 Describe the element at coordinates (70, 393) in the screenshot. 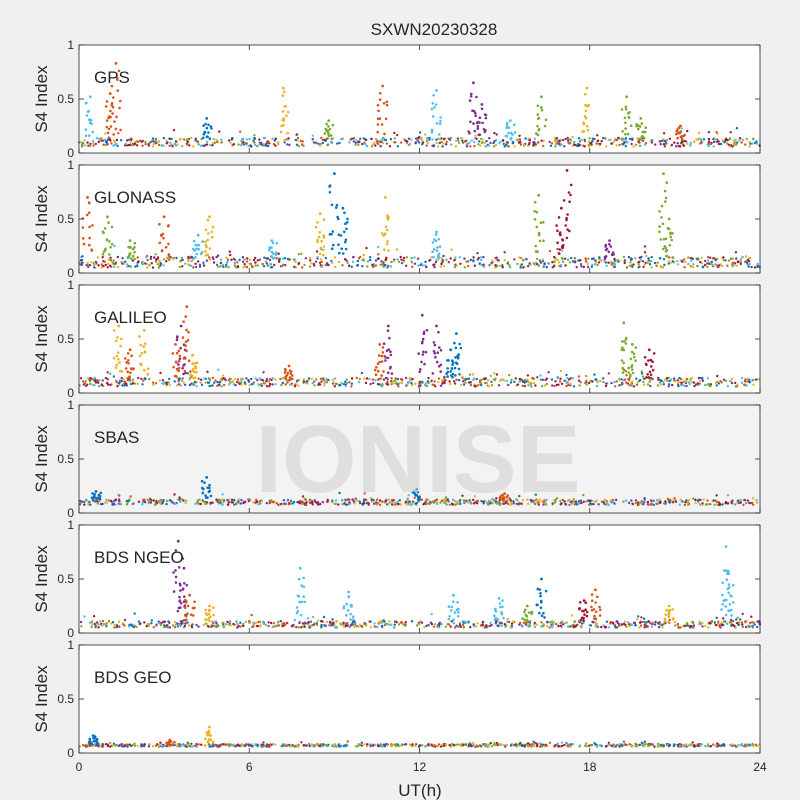

I see `y-tick-label: 0` at that location.